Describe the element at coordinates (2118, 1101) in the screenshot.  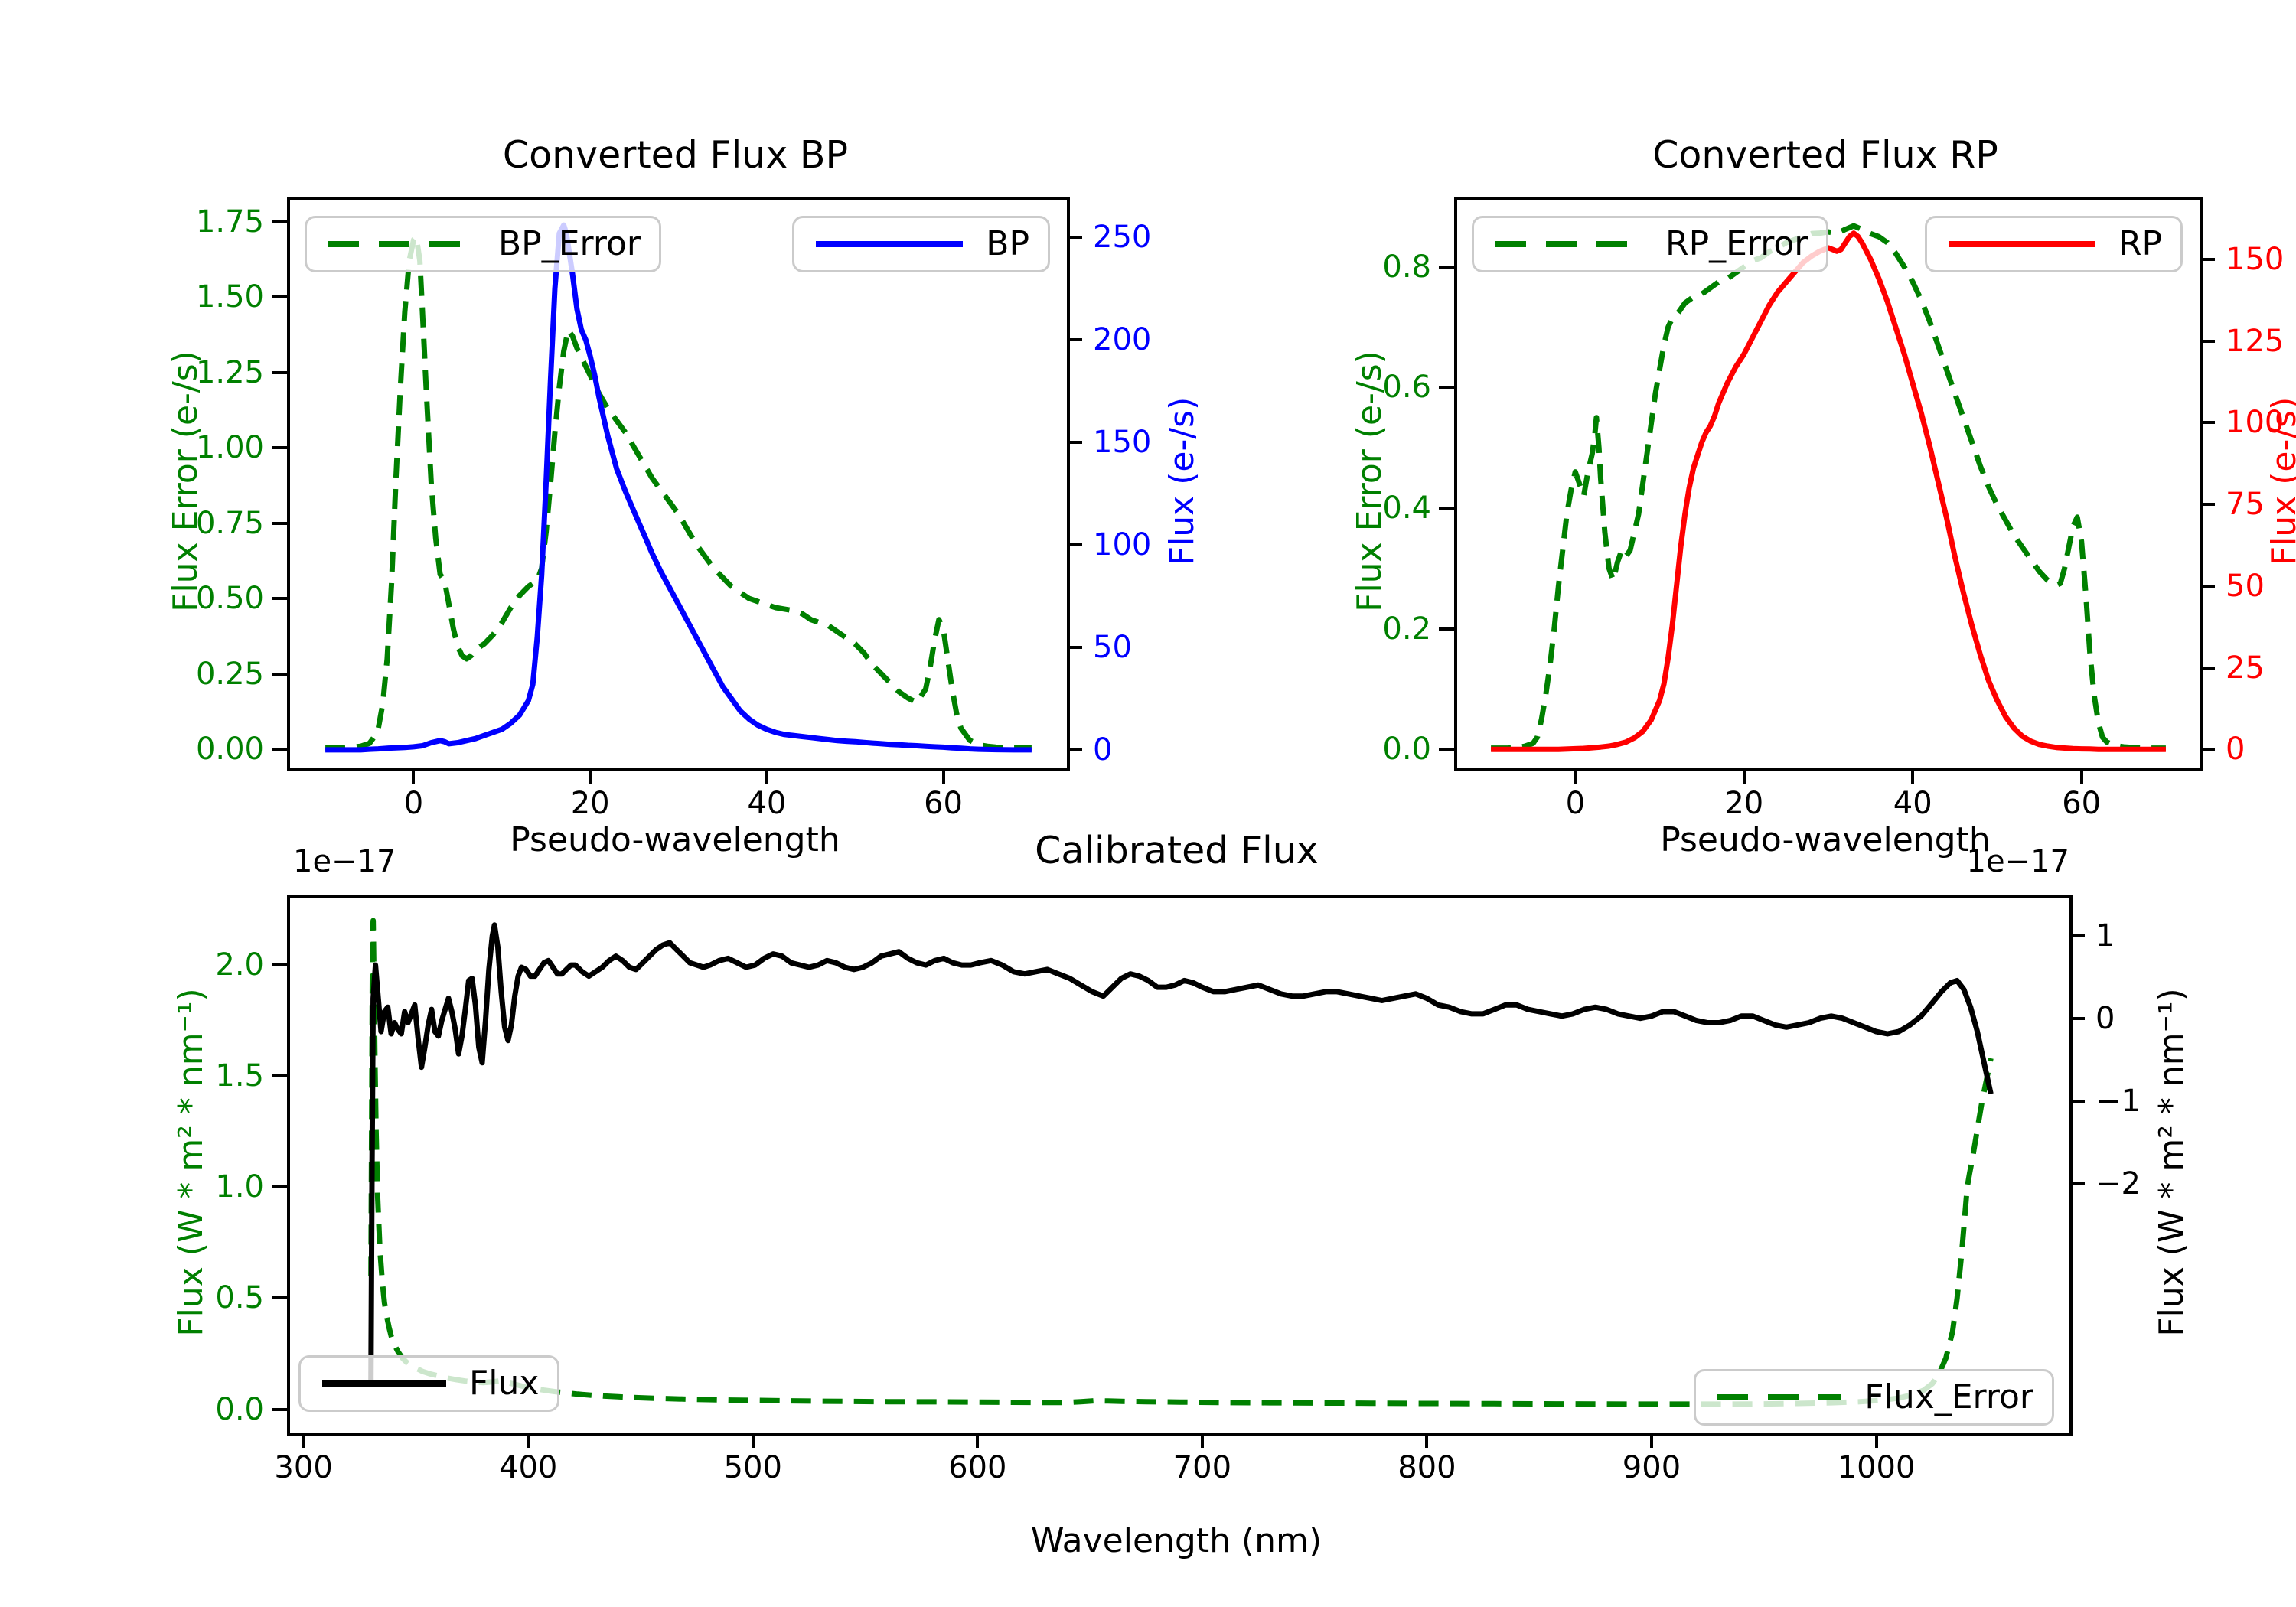
I see `y-tick-label-right: −1` at that location.